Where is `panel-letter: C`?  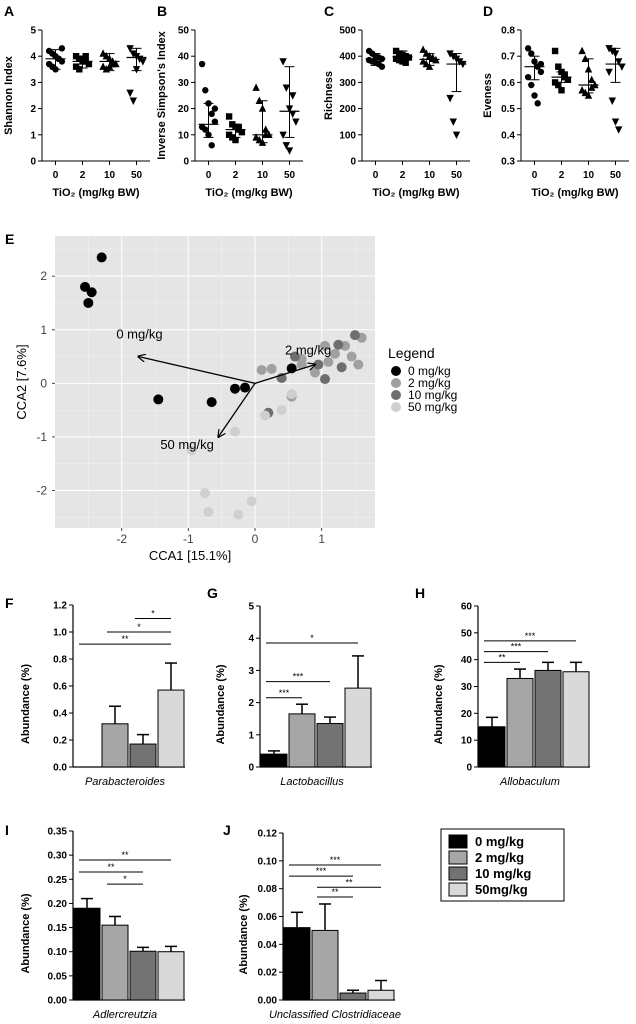
panel-letter: C is located at coordinates (329, 11).